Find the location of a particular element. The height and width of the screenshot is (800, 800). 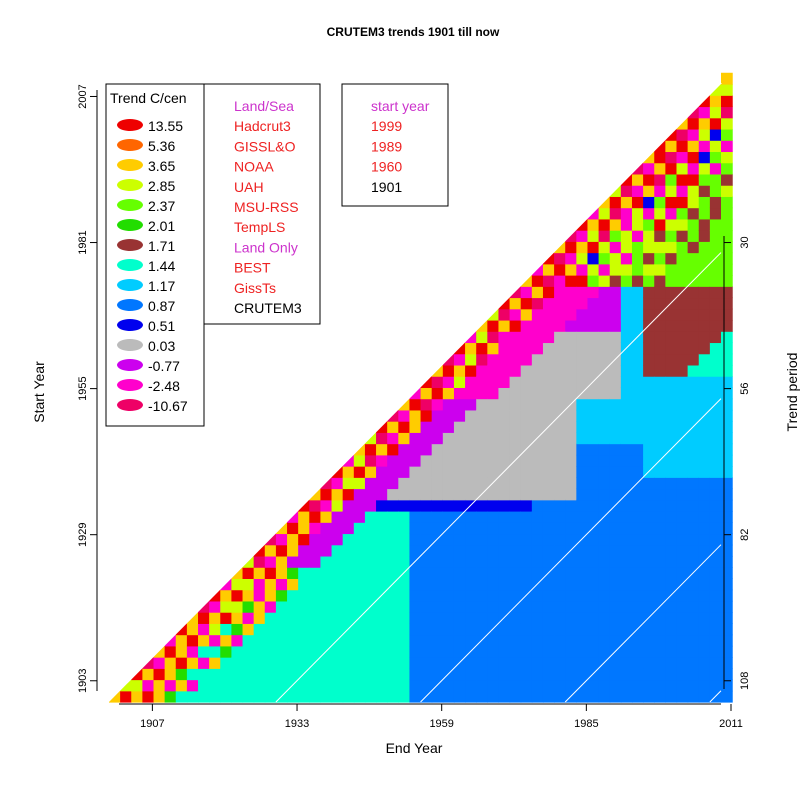

trend-period-line is located at coordinates (643, 623).